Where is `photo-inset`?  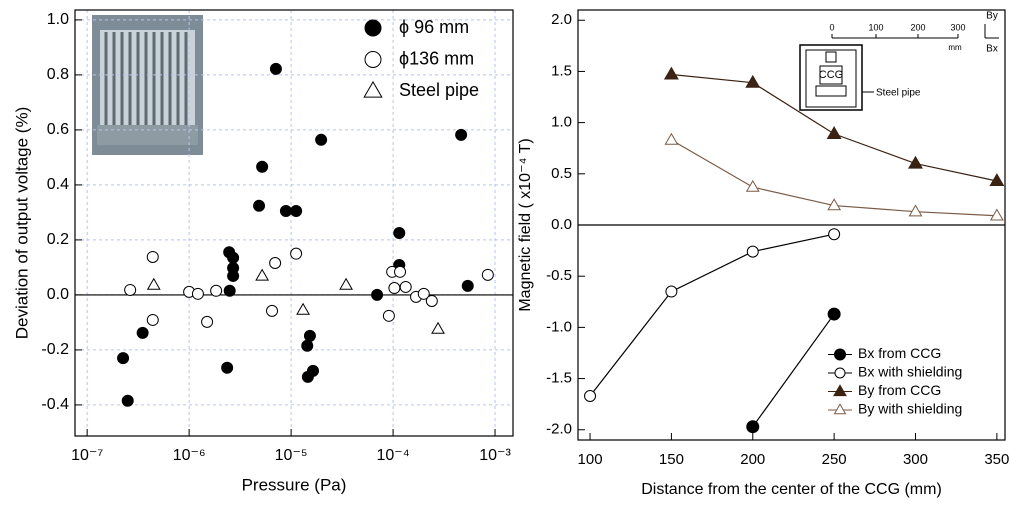 photo-inset is located at coordinates (147, 85).